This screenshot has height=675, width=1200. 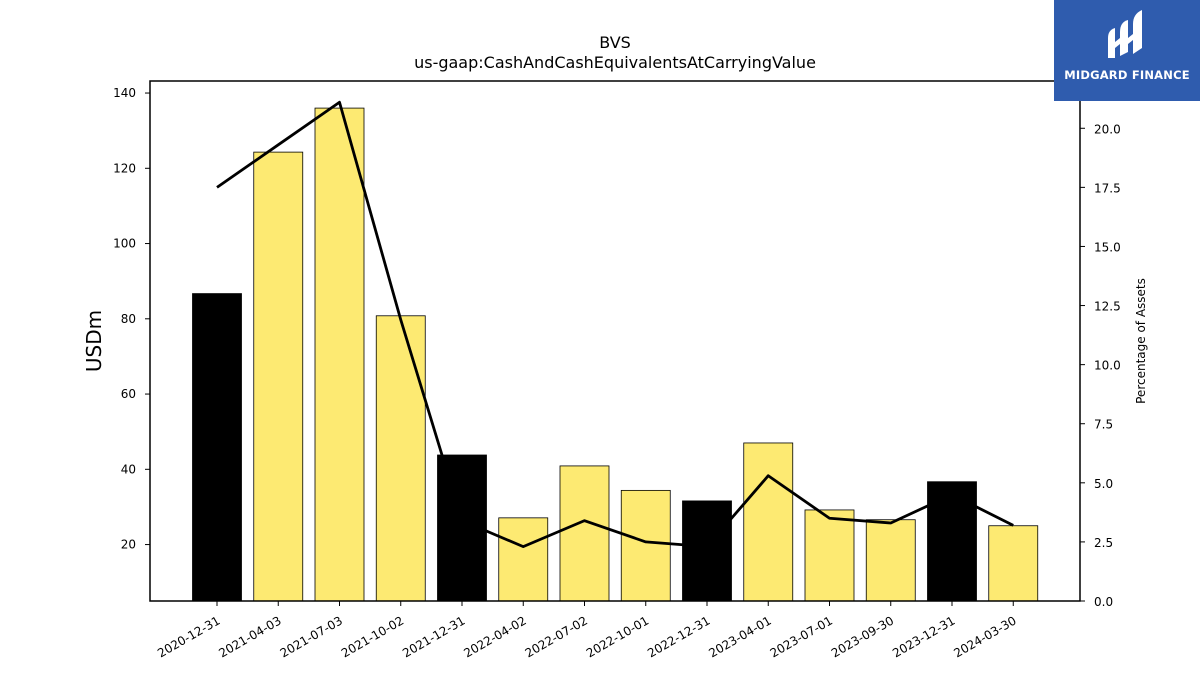 What do you see at coordinates (1127, 75) in the screenshot?
I see `logo-text: MIDGARD FINANCE` at bounding box center [1127, 75].